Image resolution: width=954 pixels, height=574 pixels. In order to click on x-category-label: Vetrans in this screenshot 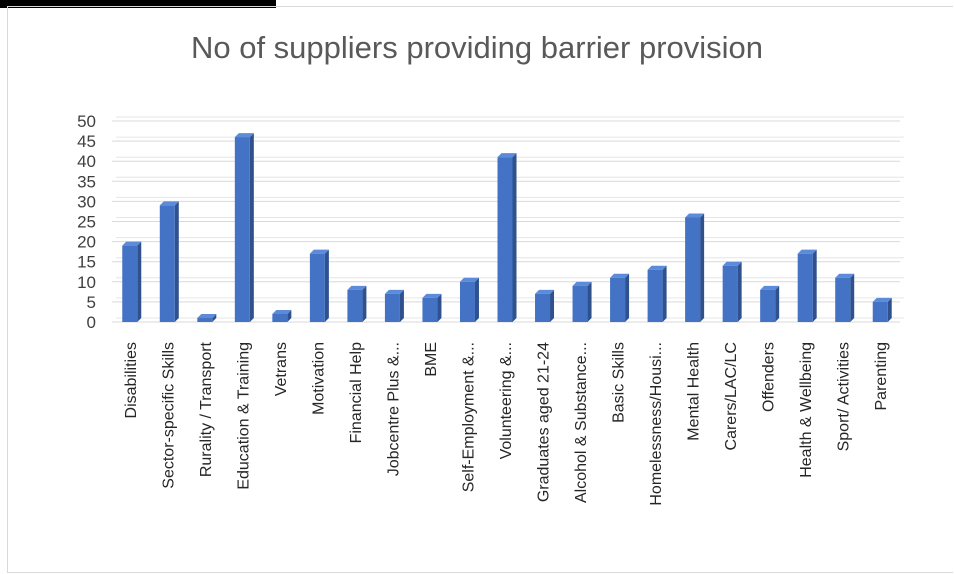, I will do `click(281, 369)`.